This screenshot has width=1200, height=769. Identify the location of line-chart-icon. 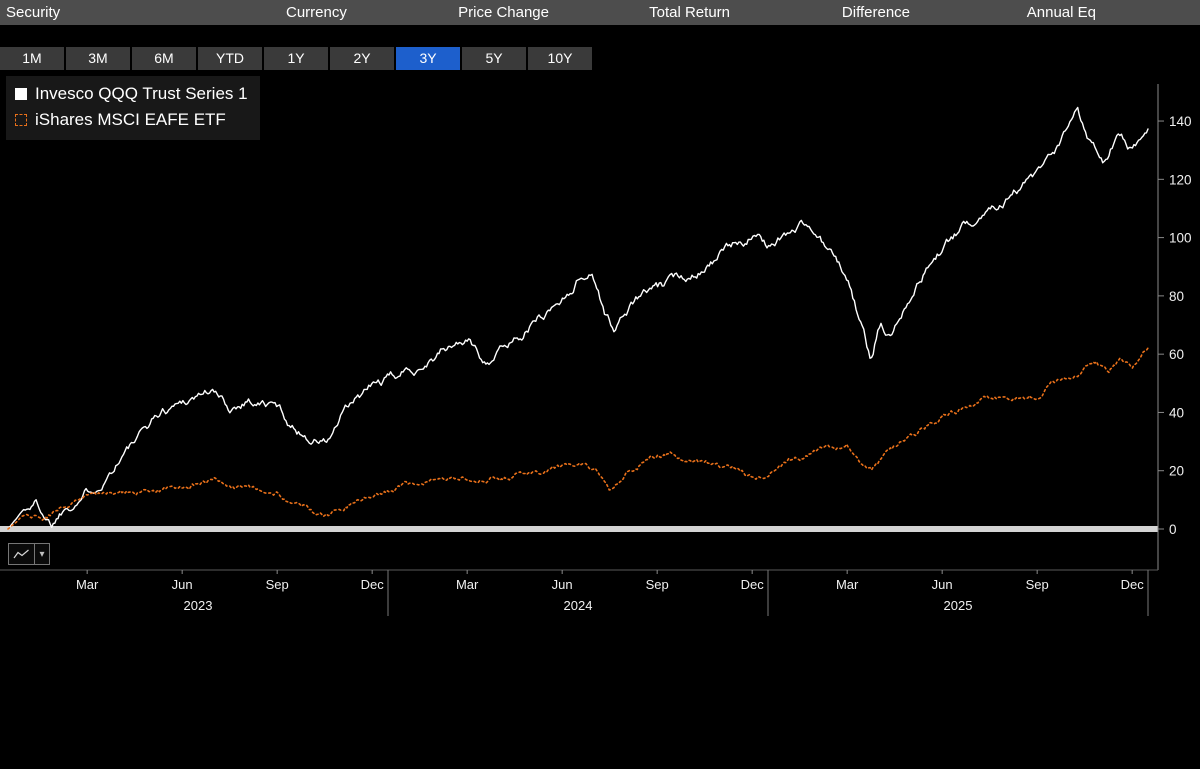
(21, 554).